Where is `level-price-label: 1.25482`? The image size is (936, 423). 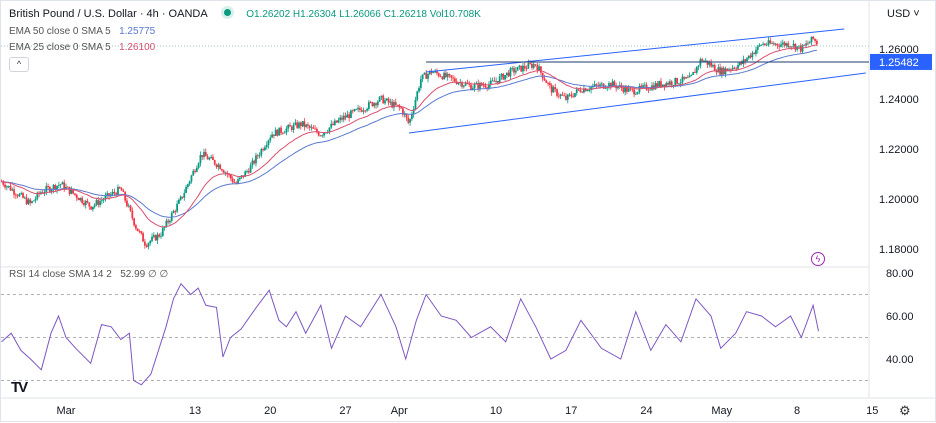
level-price-label: 1.25482 is located at coordinates (899, 63).